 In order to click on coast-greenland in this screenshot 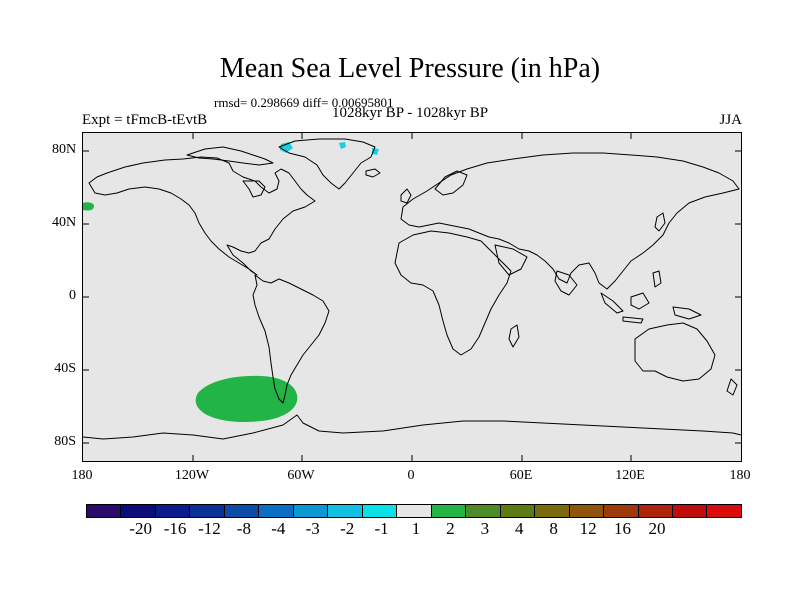, I will do `click(327, 164)`.